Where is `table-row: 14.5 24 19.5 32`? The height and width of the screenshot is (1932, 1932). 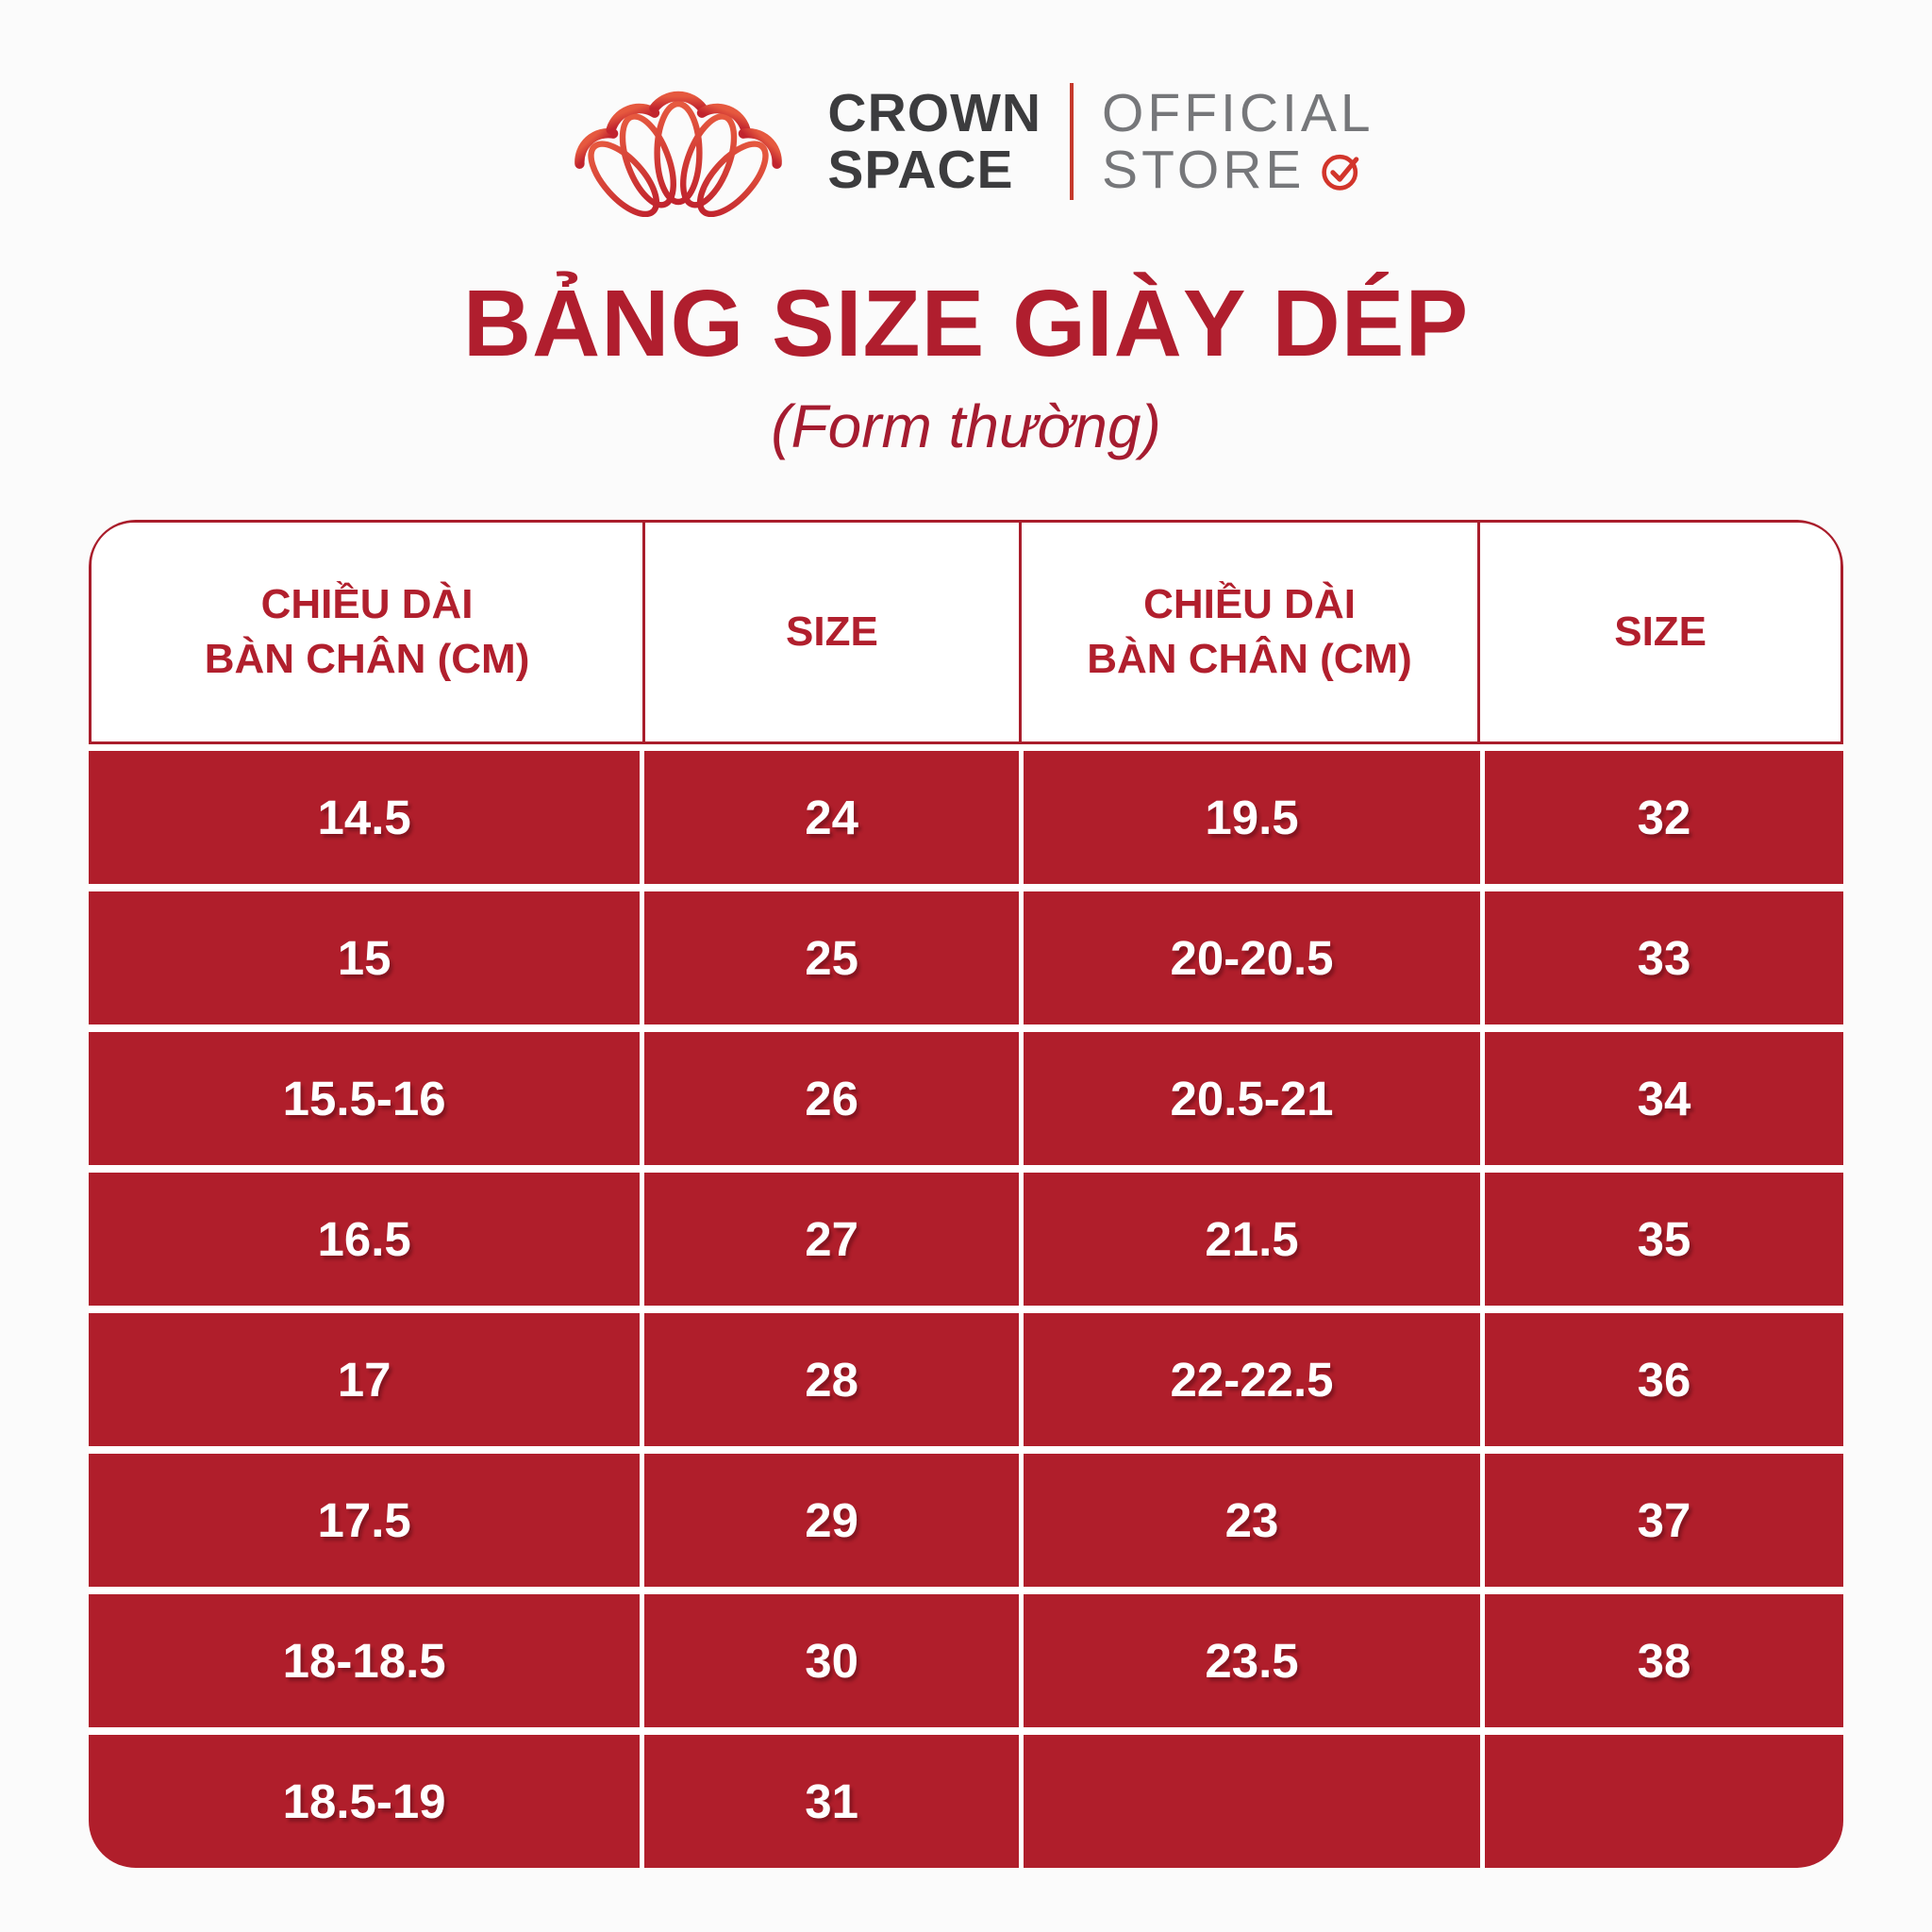 table-row: 14.5 24 19.5 32 is located at coordinates (966, 817).